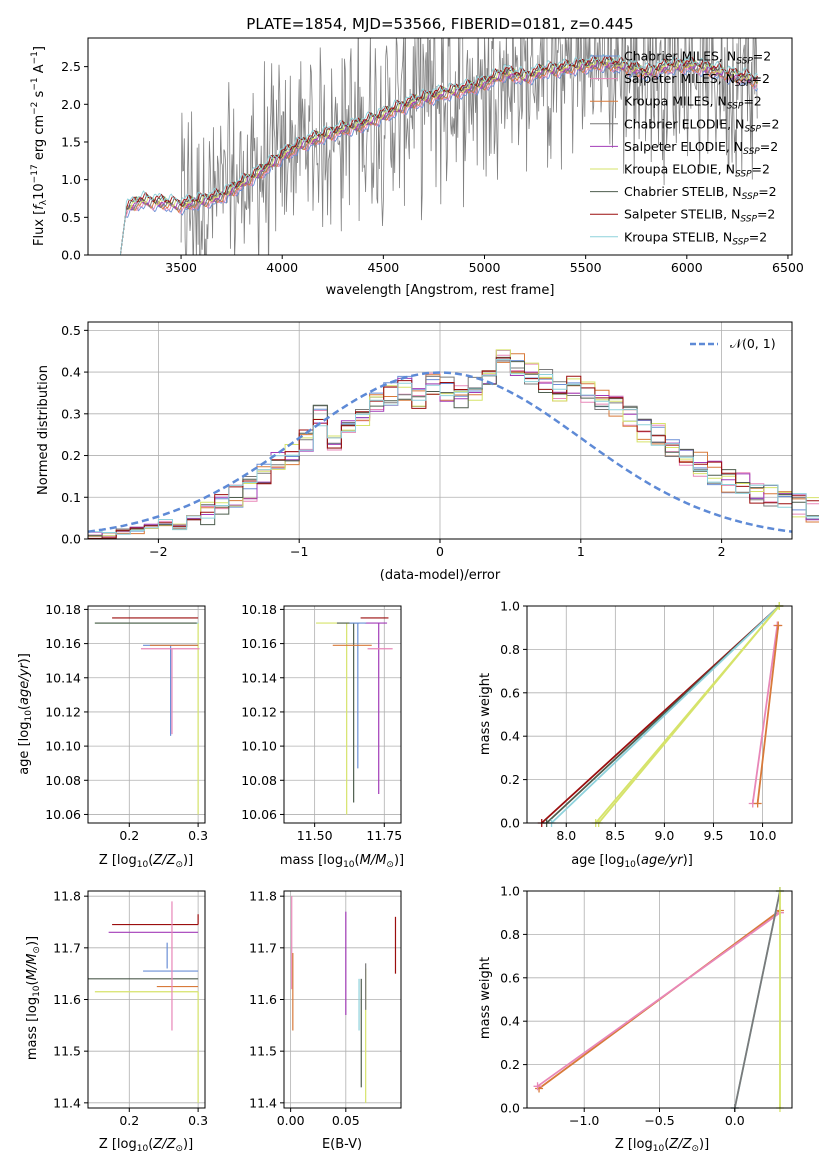 The height and width of the screenshot is (1170, 819). I want to click on x-tick-label: 11.75, so click(384, 835).